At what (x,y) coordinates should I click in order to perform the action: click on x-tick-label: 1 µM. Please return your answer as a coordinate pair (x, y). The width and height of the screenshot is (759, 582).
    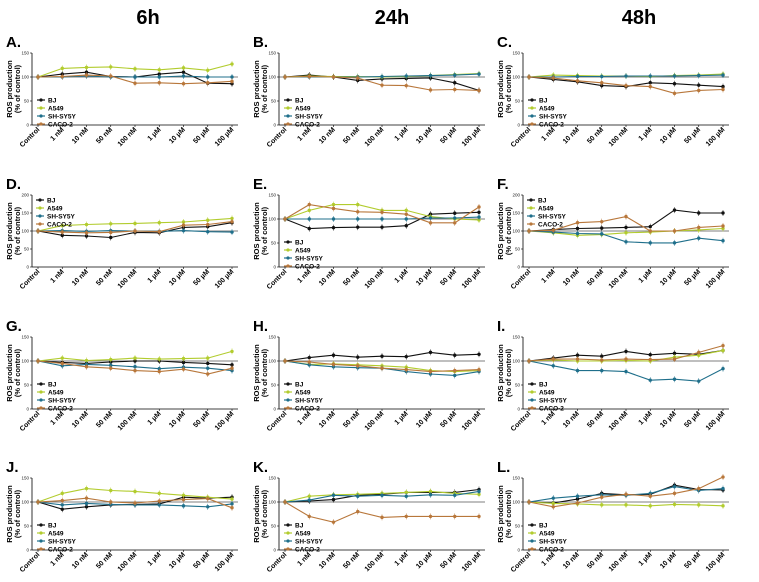
    Looking at the image, I should click on (402, 134).